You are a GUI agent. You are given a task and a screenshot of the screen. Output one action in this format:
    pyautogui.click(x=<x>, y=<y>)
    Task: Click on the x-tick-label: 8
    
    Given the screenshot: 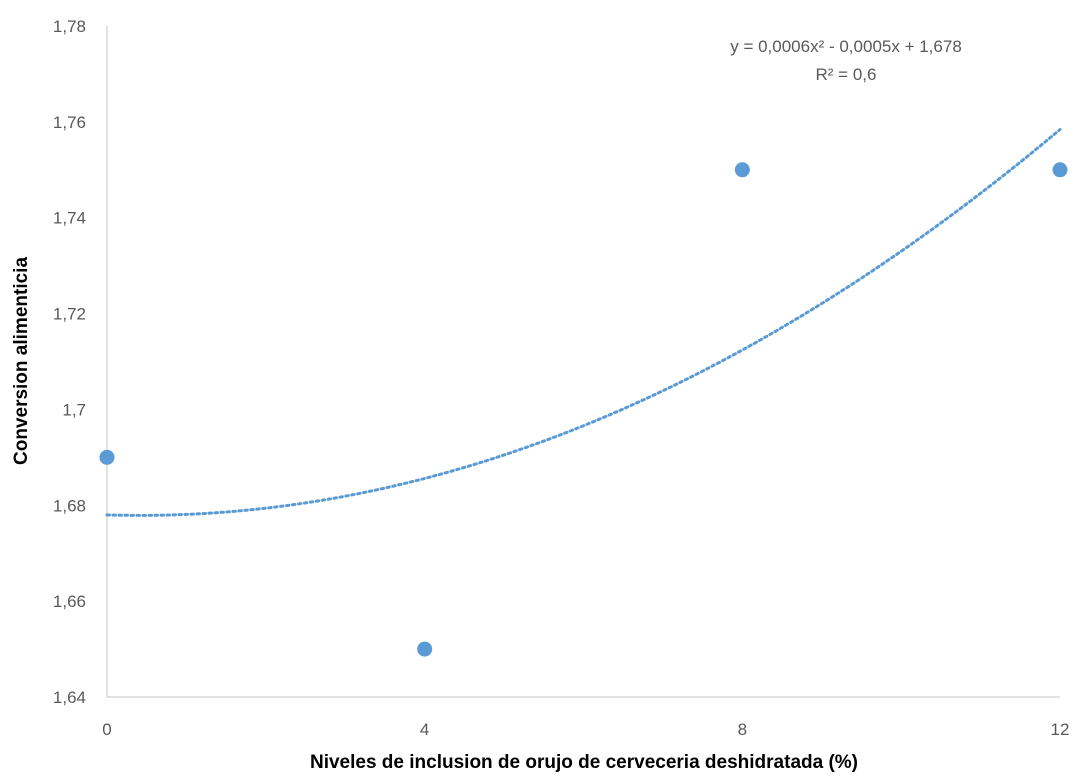 What is the action you would take?
    pyautogui.click(x=742, y=729)
    